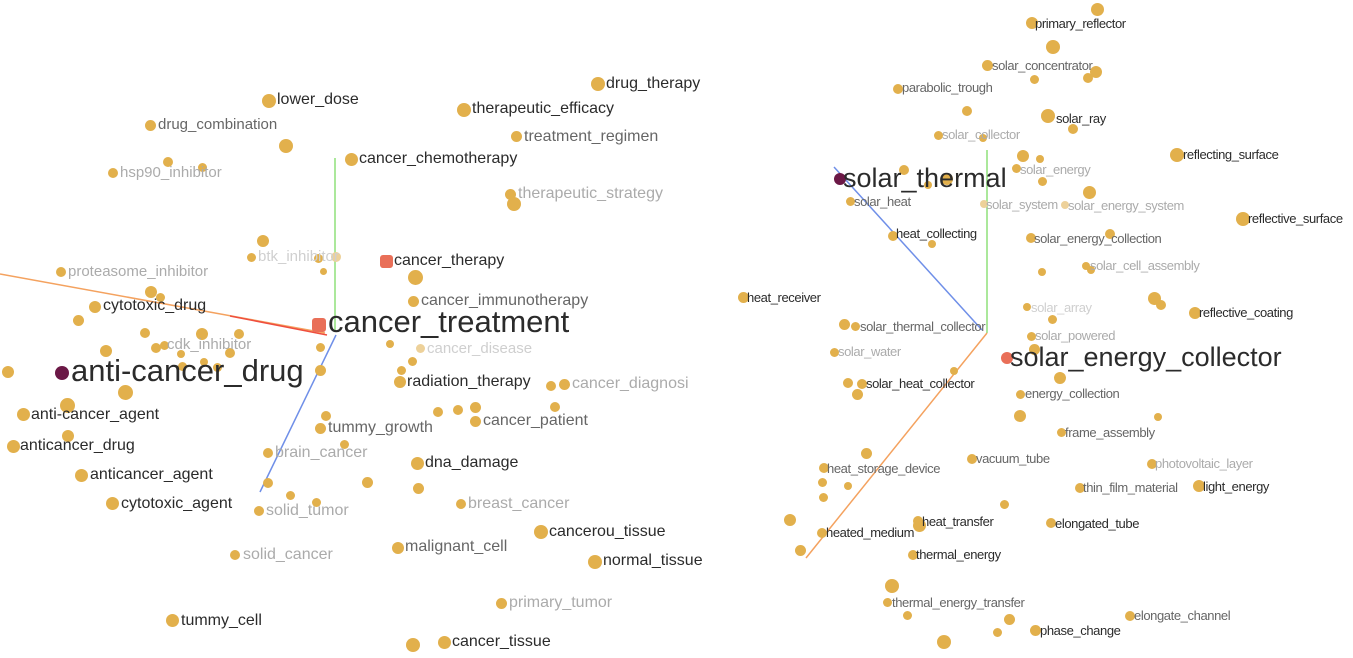 The height and width of the screenshot is (658, 1353). What do you see at coordinates (456, 547) in the screenshot?
I see `point-label-malignant-cell: malignant_cell` at bounding box center [456, 547].